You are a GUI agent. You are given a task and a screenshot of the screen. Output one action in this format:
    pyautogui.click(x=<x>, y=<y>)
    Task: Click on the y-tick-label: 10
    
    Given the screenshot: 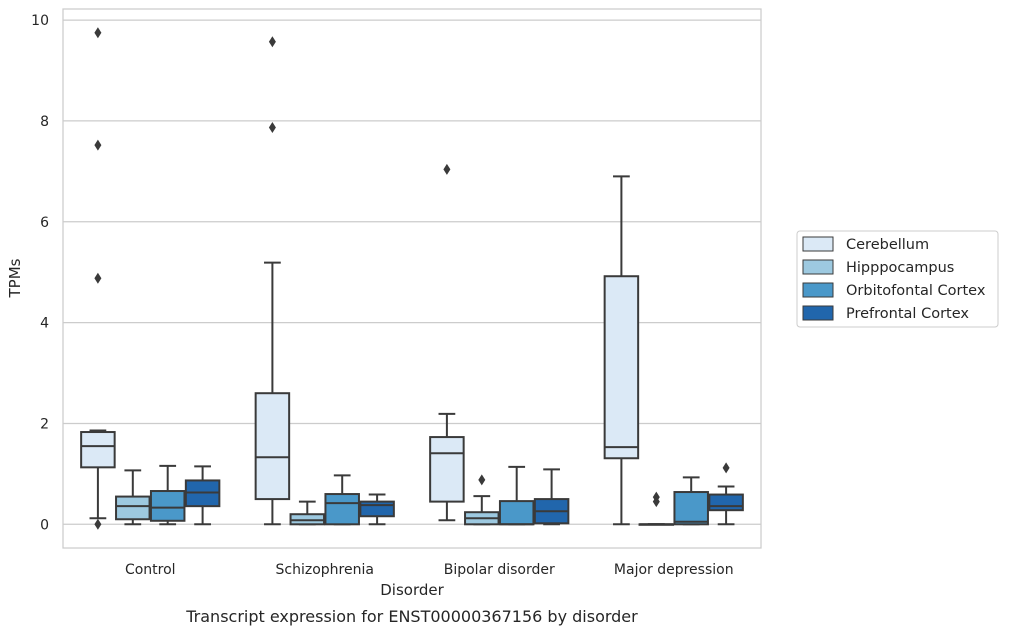 What is the action you would take?
    pyautogui.click(x=40, y=21)
    